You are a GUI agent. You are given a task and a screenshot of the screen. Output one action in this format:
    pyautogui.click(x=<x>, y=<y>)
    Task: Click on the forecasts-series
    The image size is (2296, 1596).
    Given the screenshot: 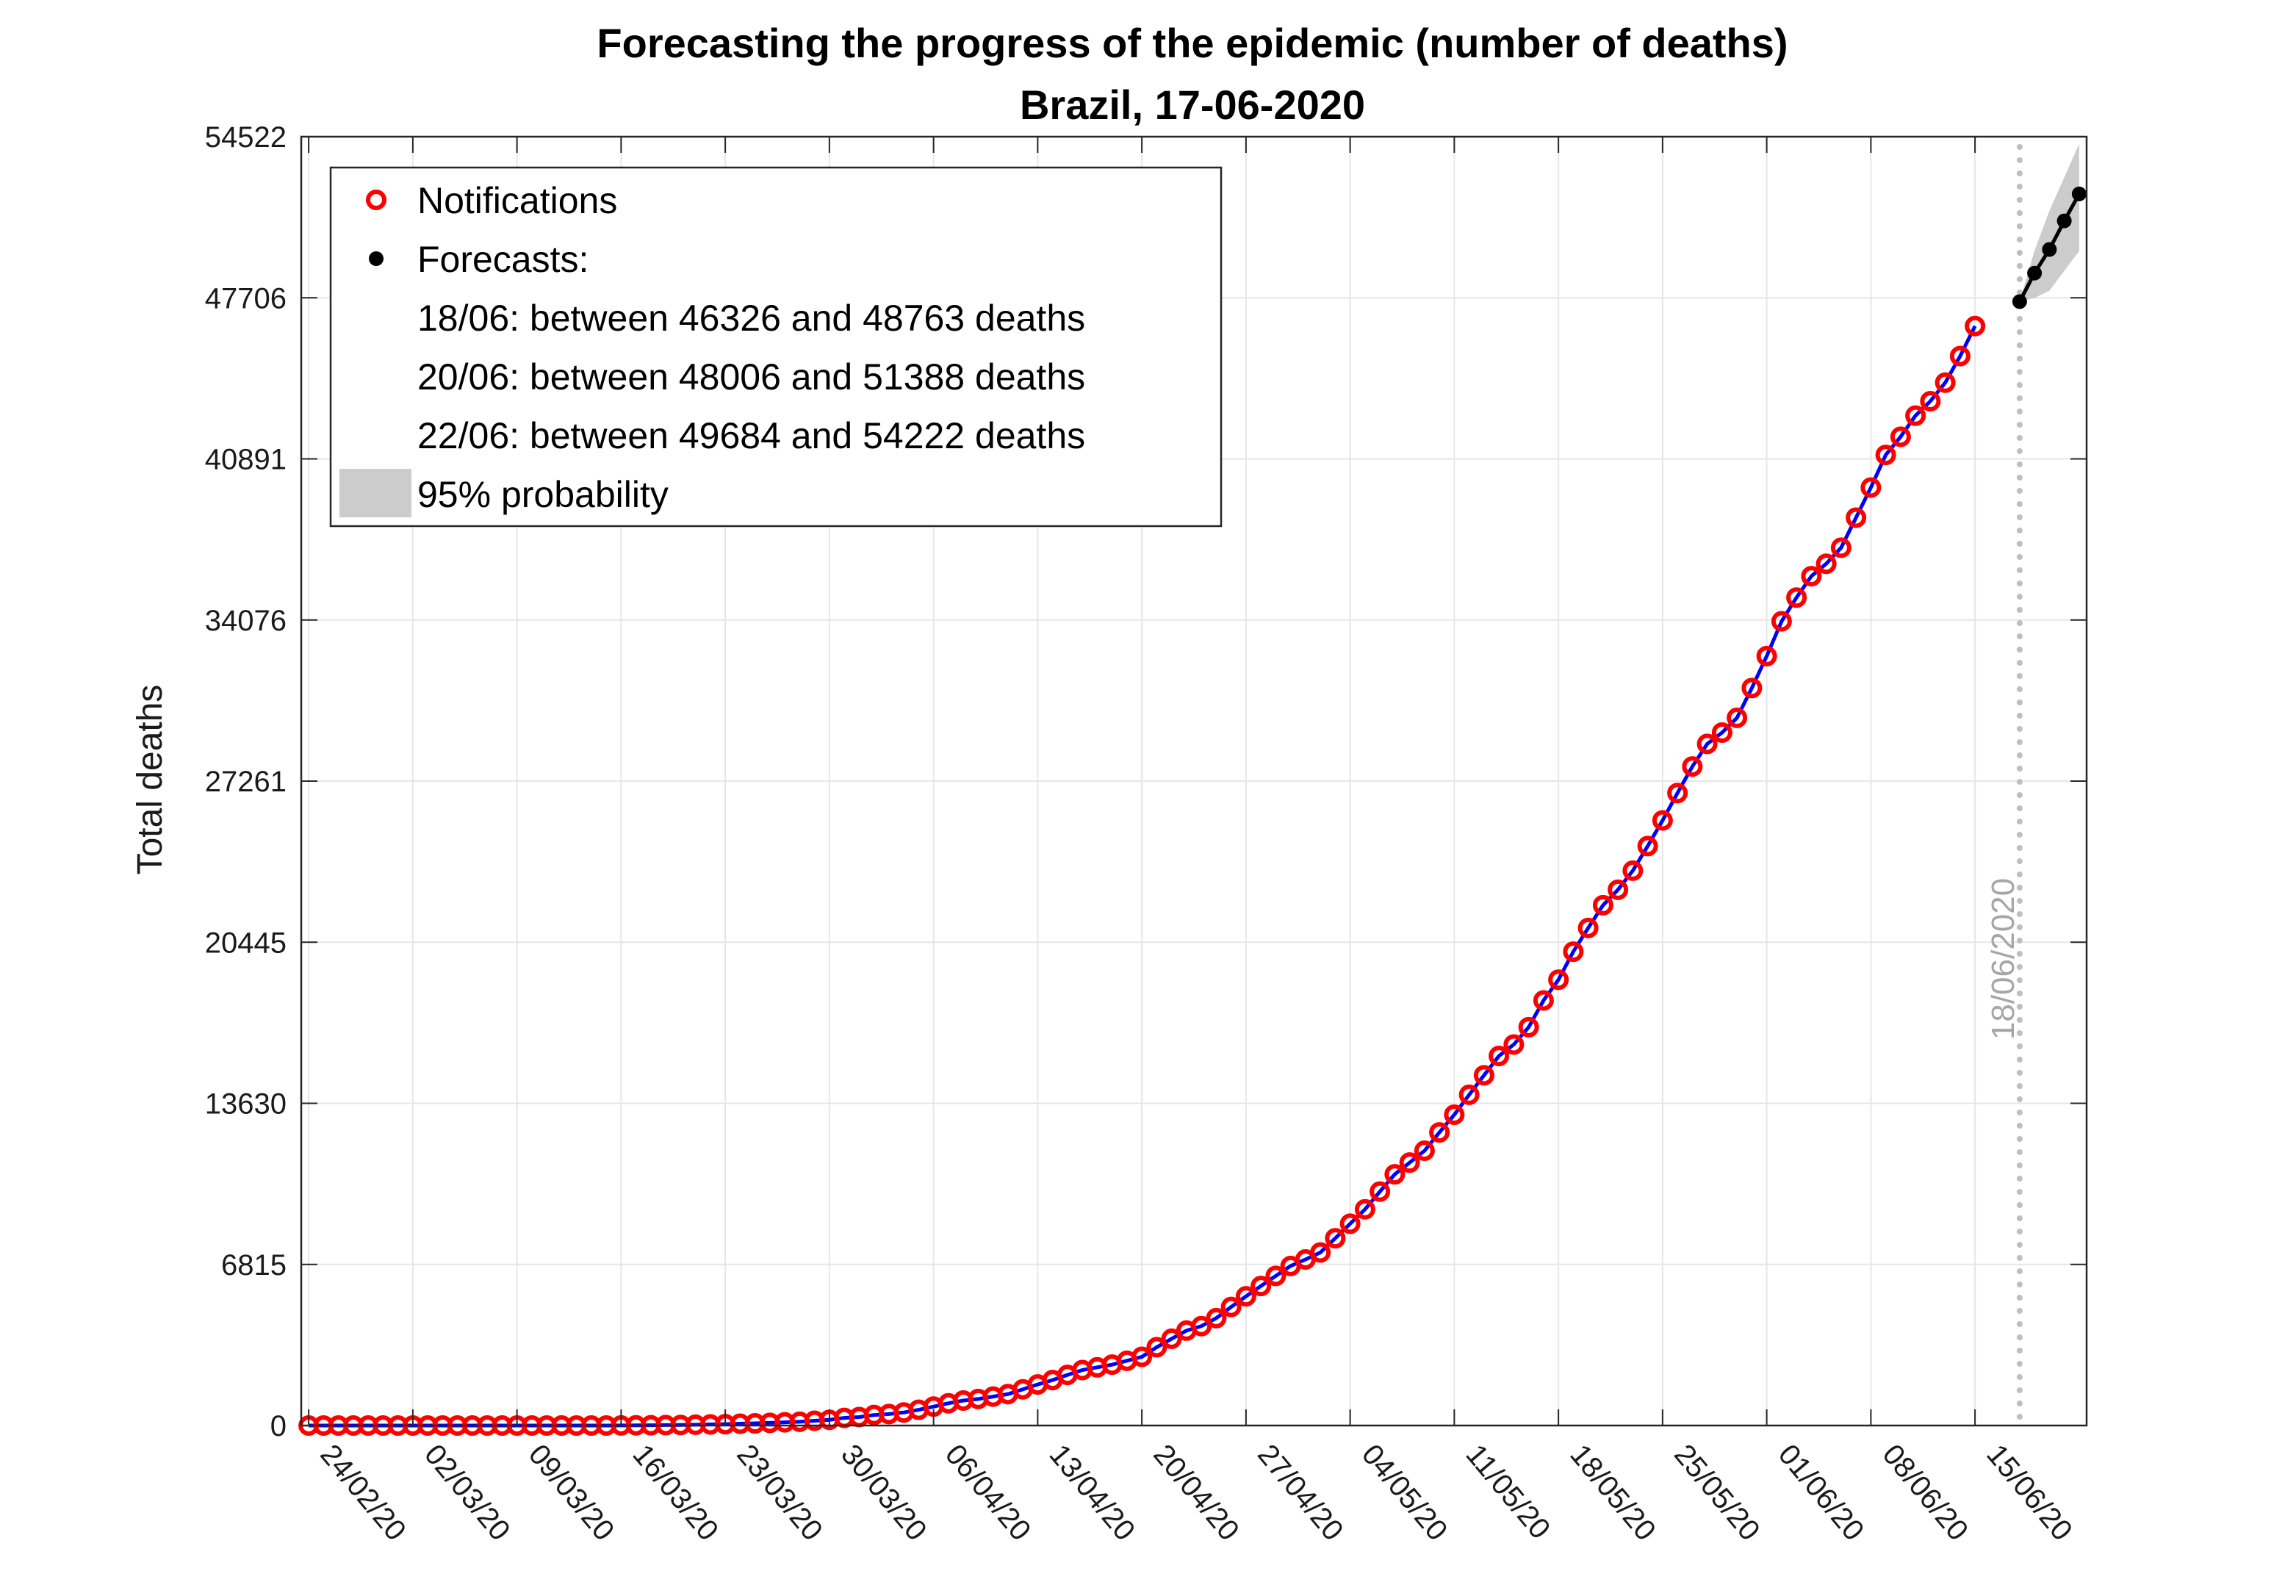 What is the action you would take?
    pyautogui.click(x=2049, y=247)
    